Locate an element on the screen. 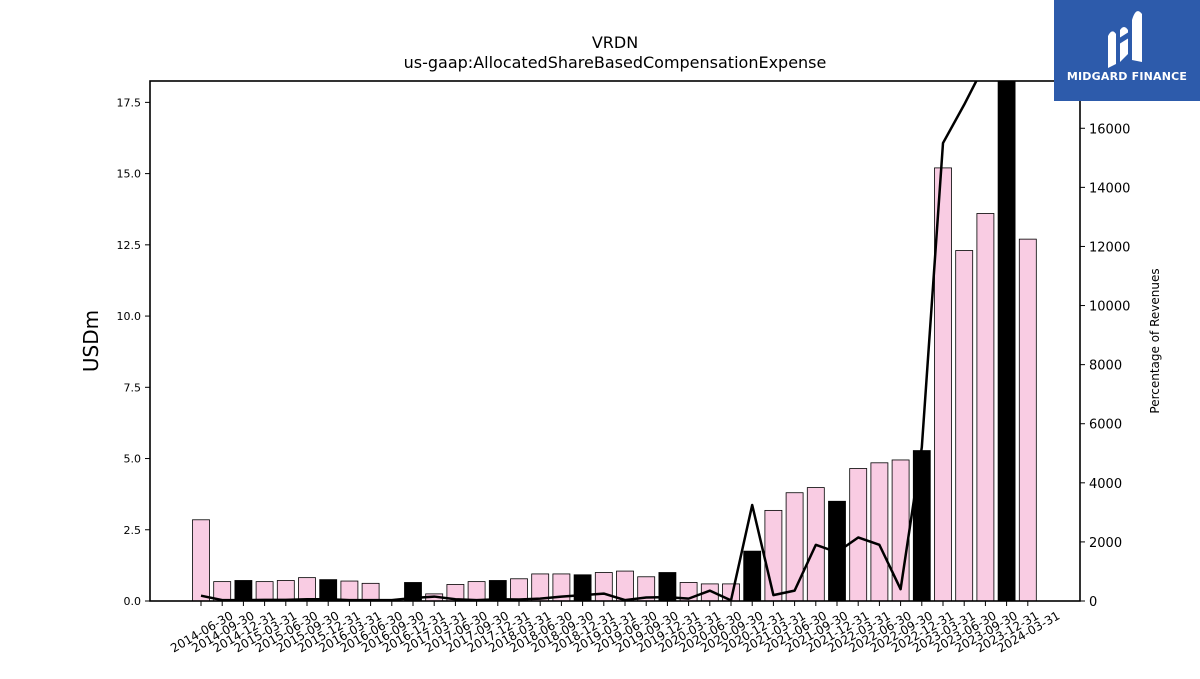 The width and height of the screenshot is (1200, 679). y2-tick-label: 8000 is located at coordinates (1105, 366).